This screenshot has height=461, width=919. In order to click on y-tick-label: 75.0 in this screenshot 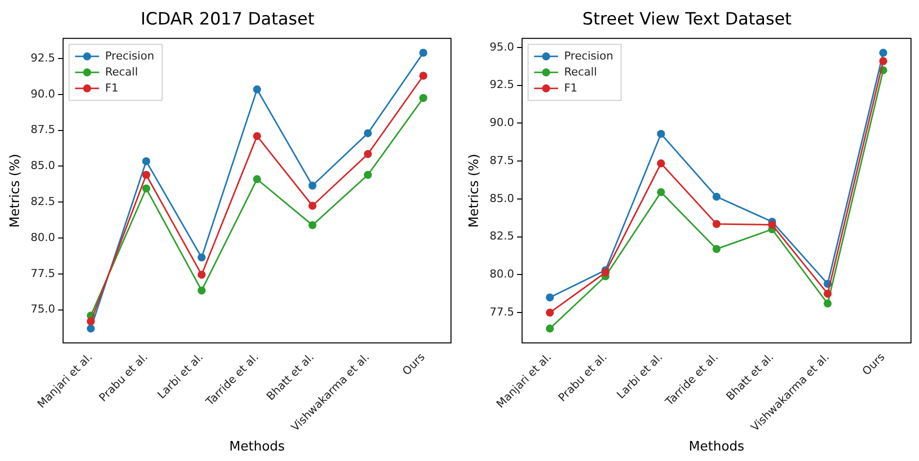, I will do `click(43, 309)`.